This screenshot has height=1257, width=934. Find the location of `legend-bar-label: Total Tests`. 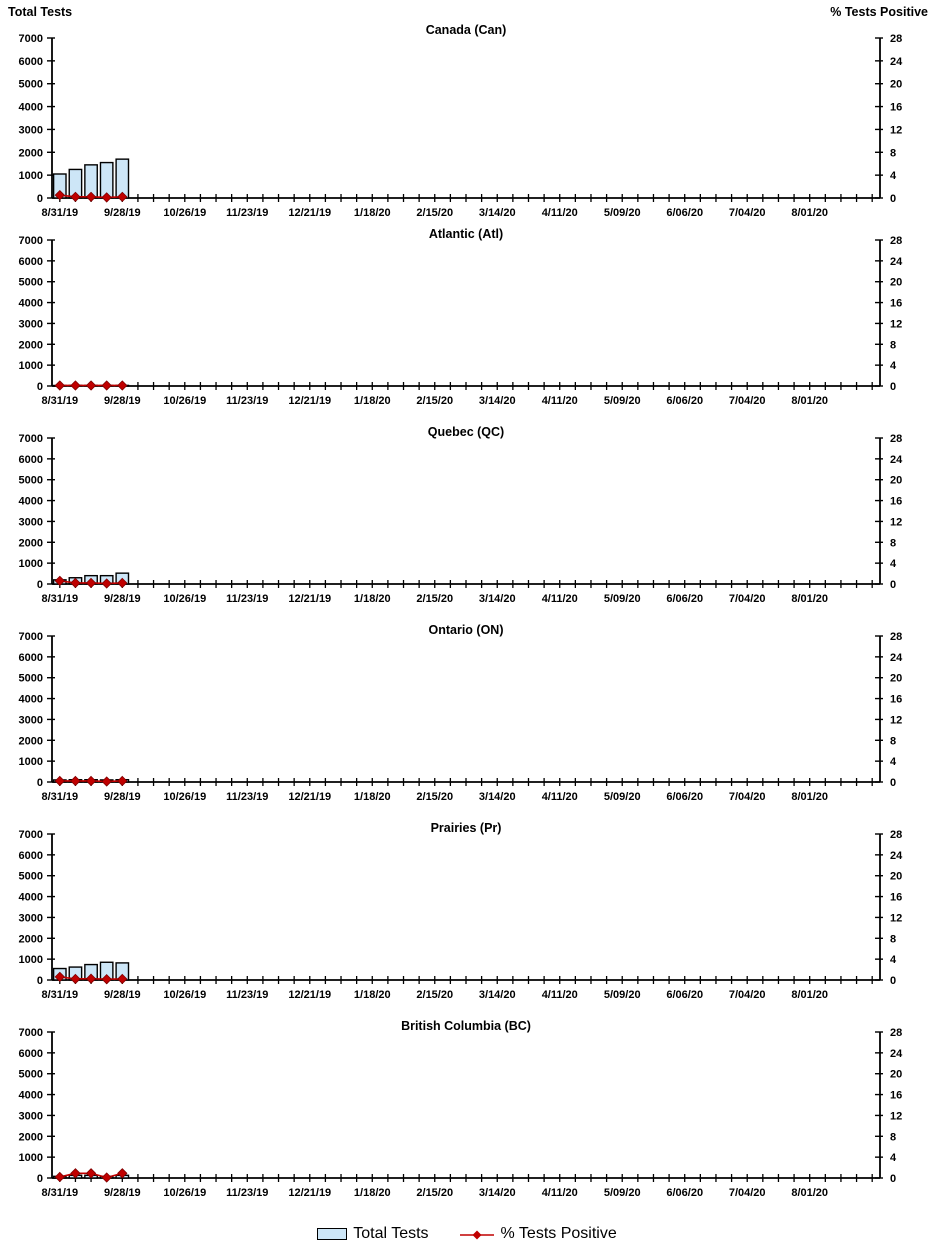

legend-bar-label: Total Tests is located at coordinates (391, 1233).